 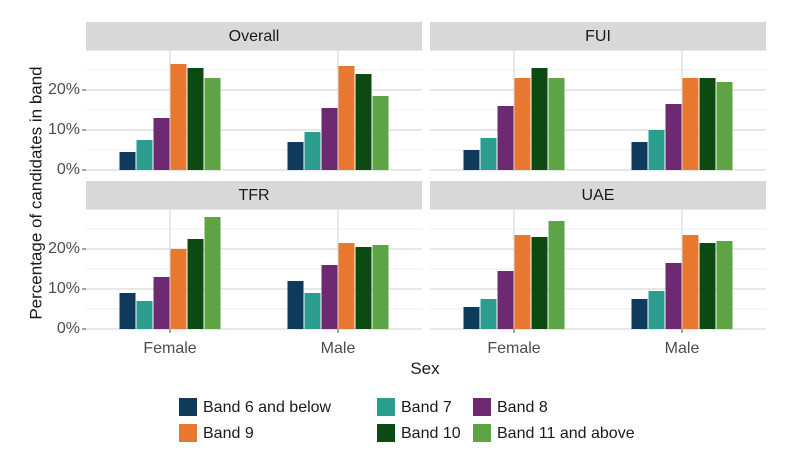 I want to click on panel-title: FUI, so click(x=598, y=36).